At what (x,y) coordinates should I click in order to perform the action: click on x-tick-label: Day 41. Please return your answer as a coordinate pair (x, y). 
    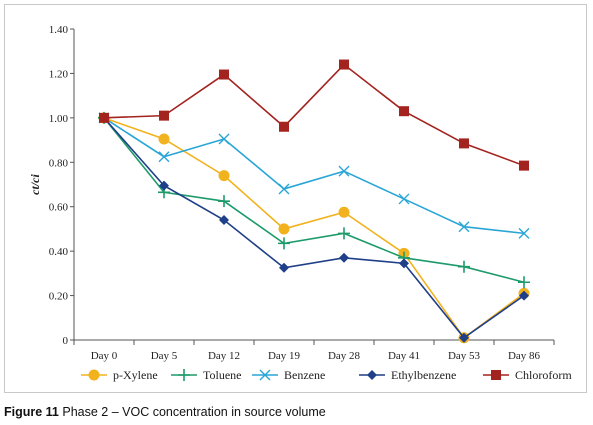
    Looking at the image, I should click on (404, 356).